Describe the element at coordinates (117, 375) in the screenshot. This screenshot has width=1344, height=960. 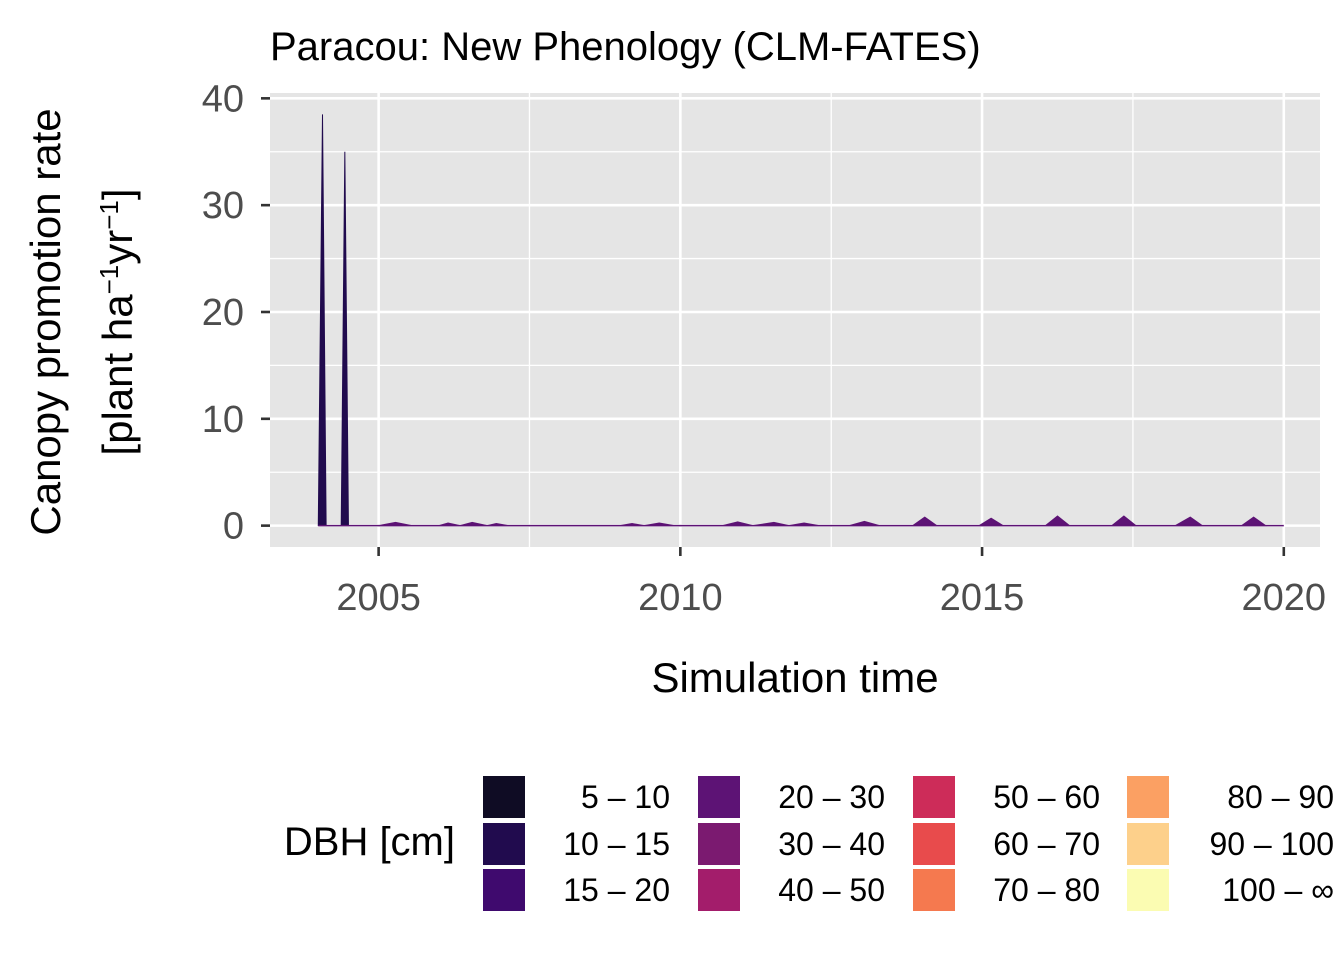
I see `y-unit-part: [plant ha` at that location.